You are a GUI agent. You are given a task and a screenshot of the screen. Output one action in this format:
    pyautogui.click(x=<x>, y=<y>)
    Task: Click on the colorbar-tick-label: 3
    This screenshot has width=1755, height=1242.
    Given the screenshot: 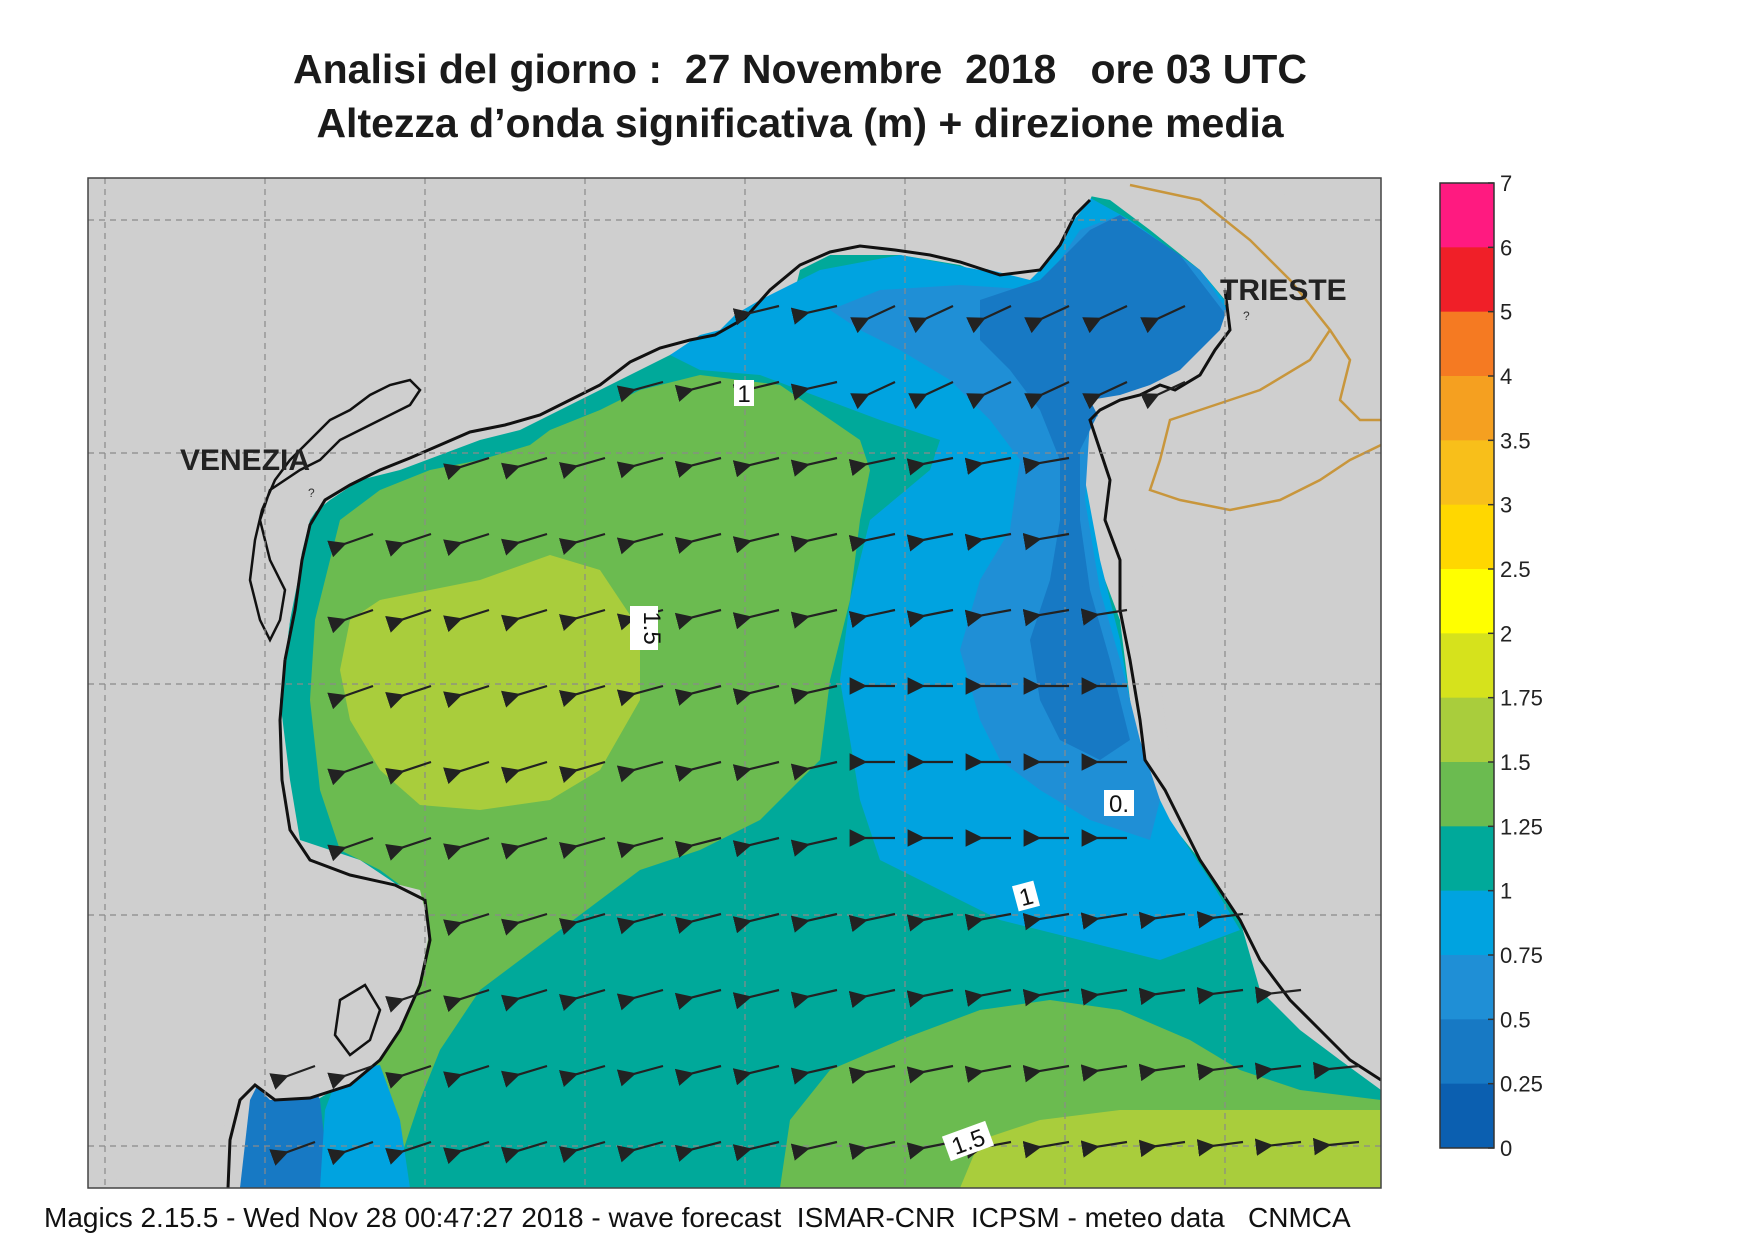 What is the action you would take?
    pyautogui.click(x=1506, y=505)
    